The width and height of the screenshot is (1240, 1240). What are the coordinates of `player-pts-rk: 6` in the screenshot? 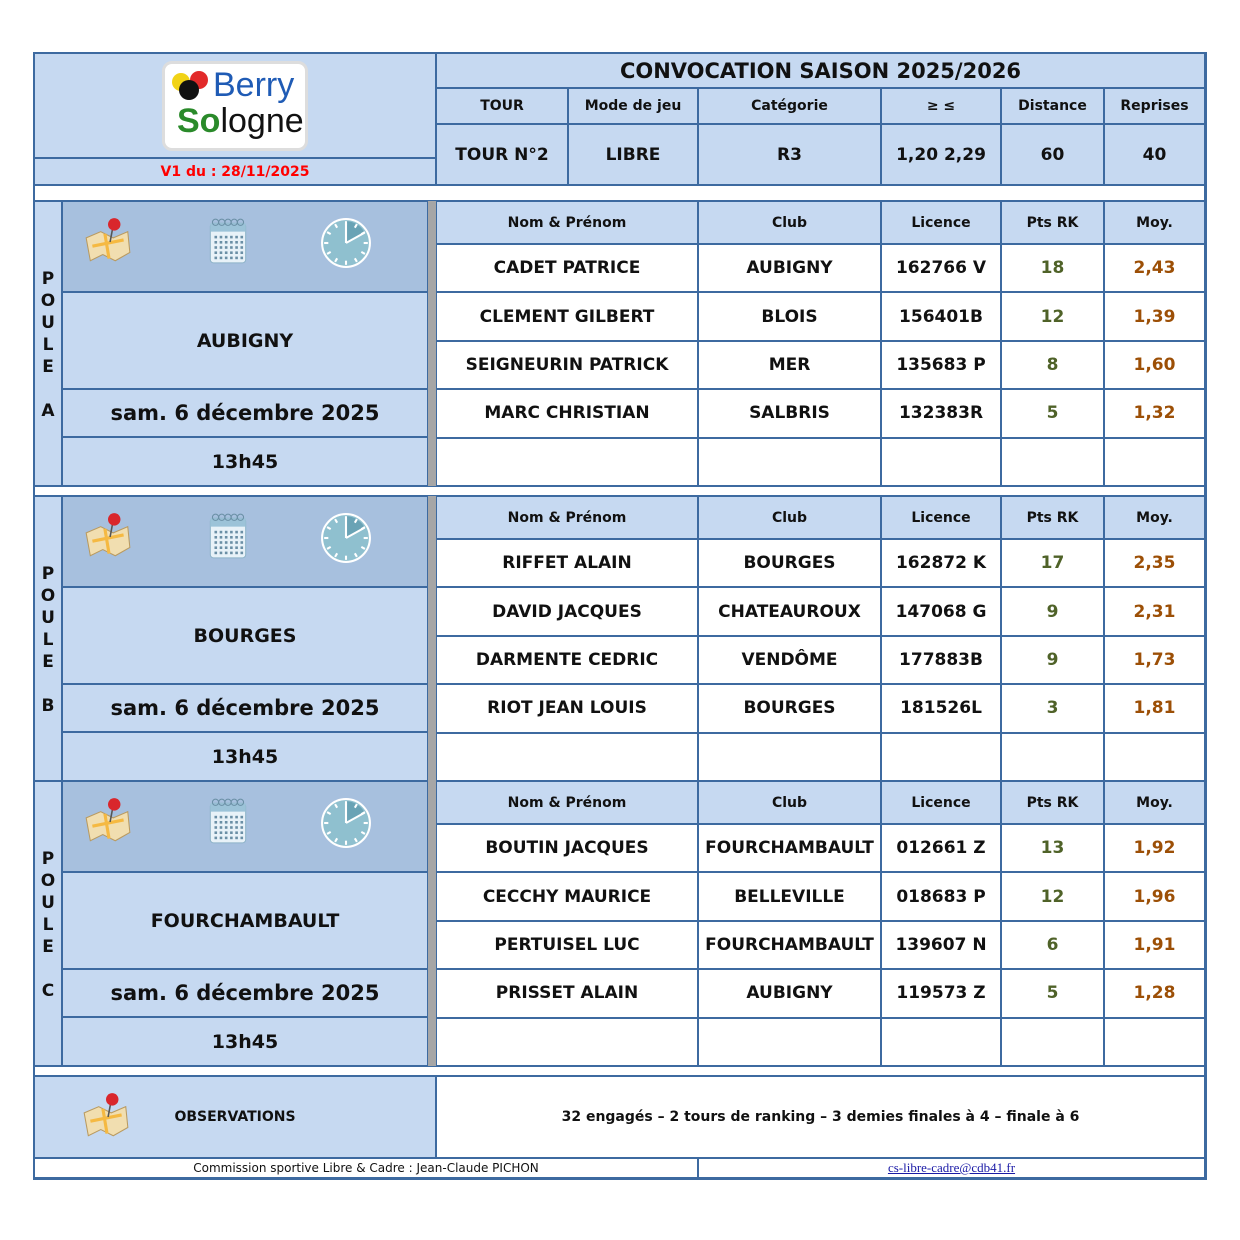 It's located at (1052, 945).